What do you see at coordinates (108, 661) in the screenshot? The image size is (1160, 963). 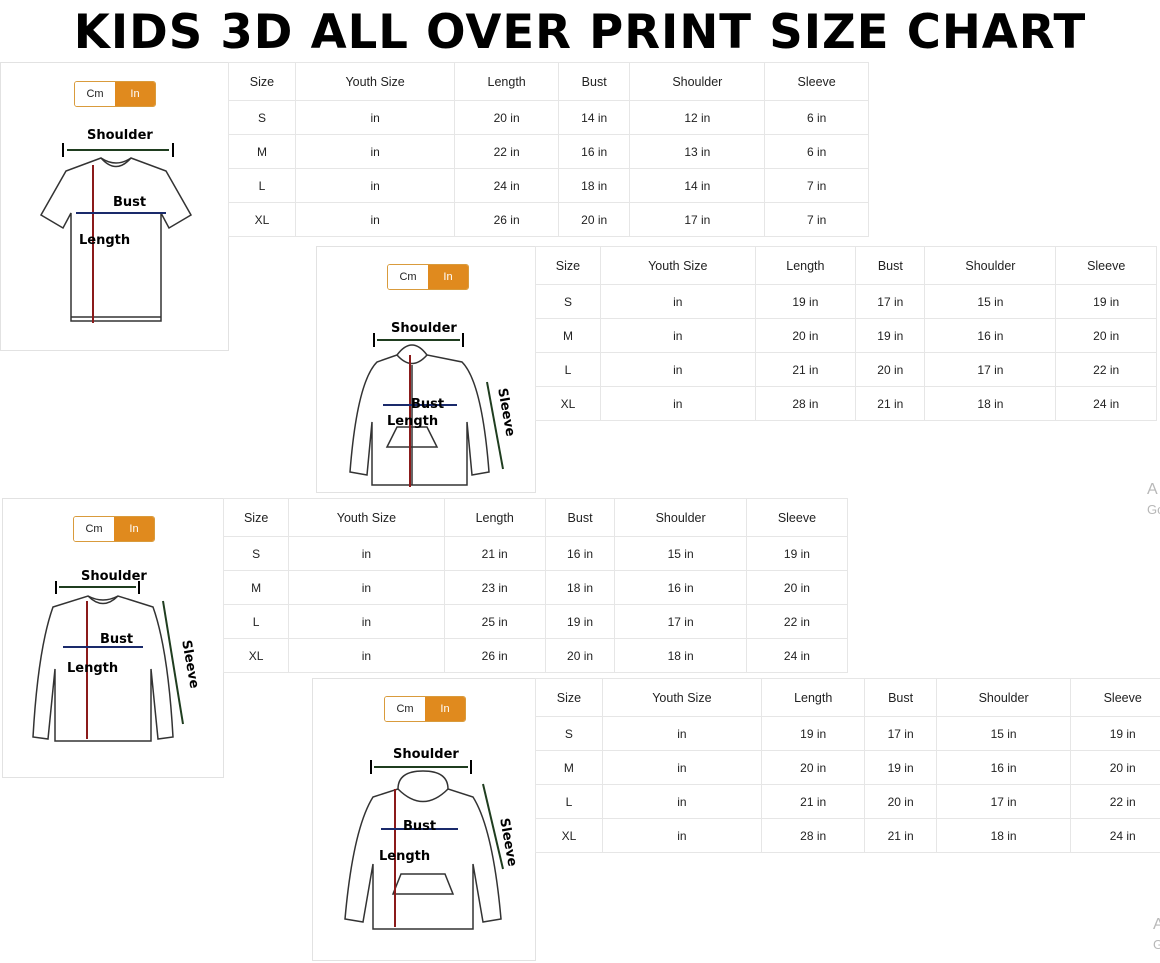 I see `long-sleeve-illustration` at bounding box center [108, 661].